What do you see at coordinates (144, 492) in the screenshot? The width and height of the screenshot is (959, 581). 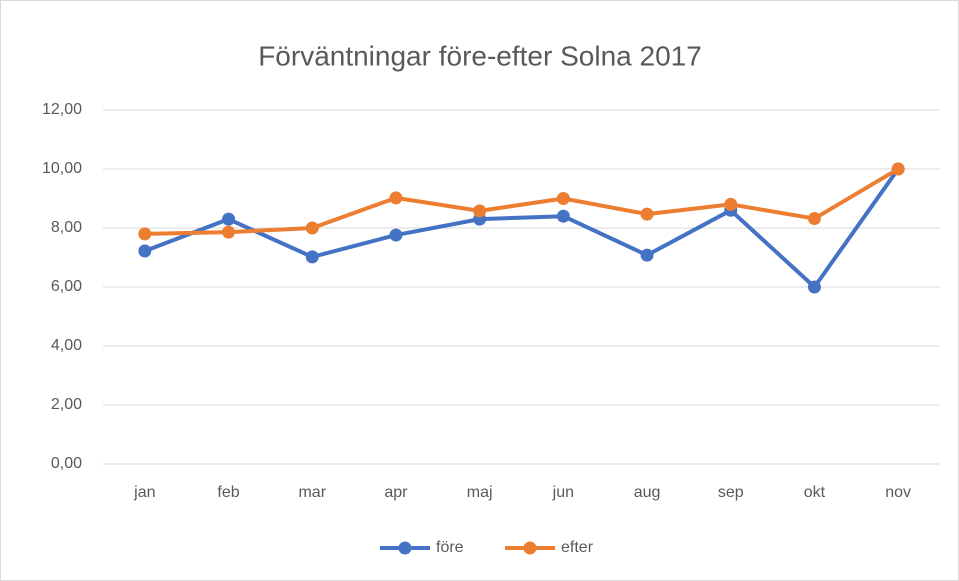 I see `x-tick-label: jan` at bounding box center [144, 492].